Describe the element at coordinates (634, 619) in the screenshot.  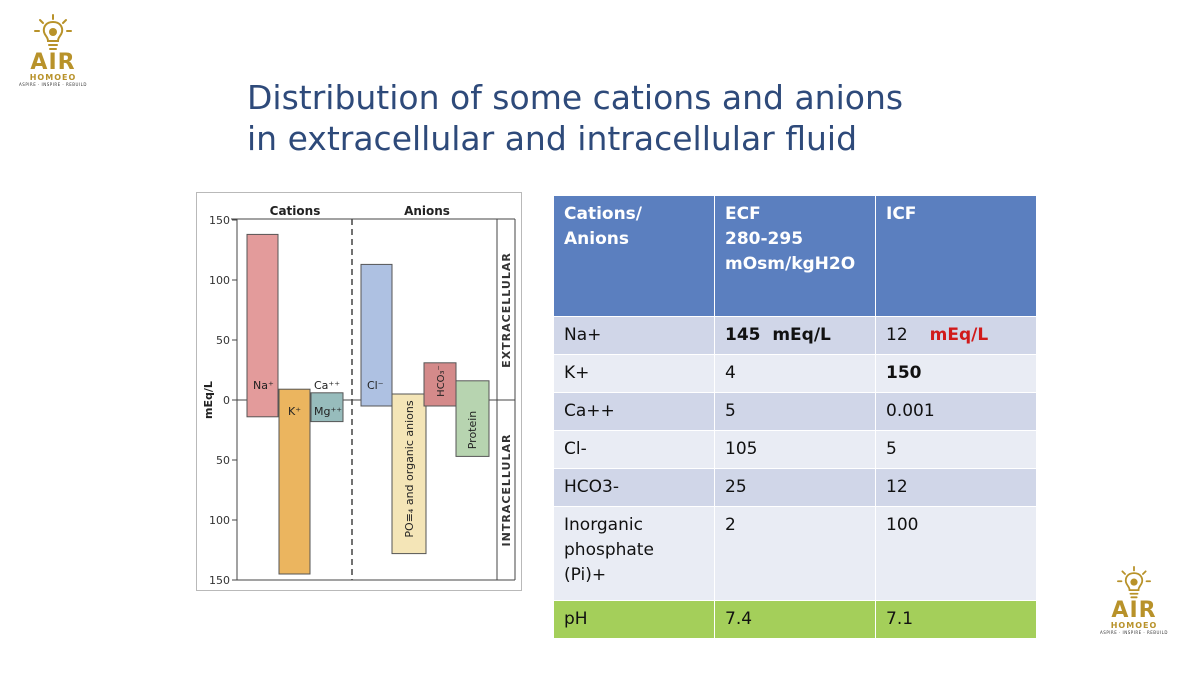
I see `cell-ion: pH` at that location.